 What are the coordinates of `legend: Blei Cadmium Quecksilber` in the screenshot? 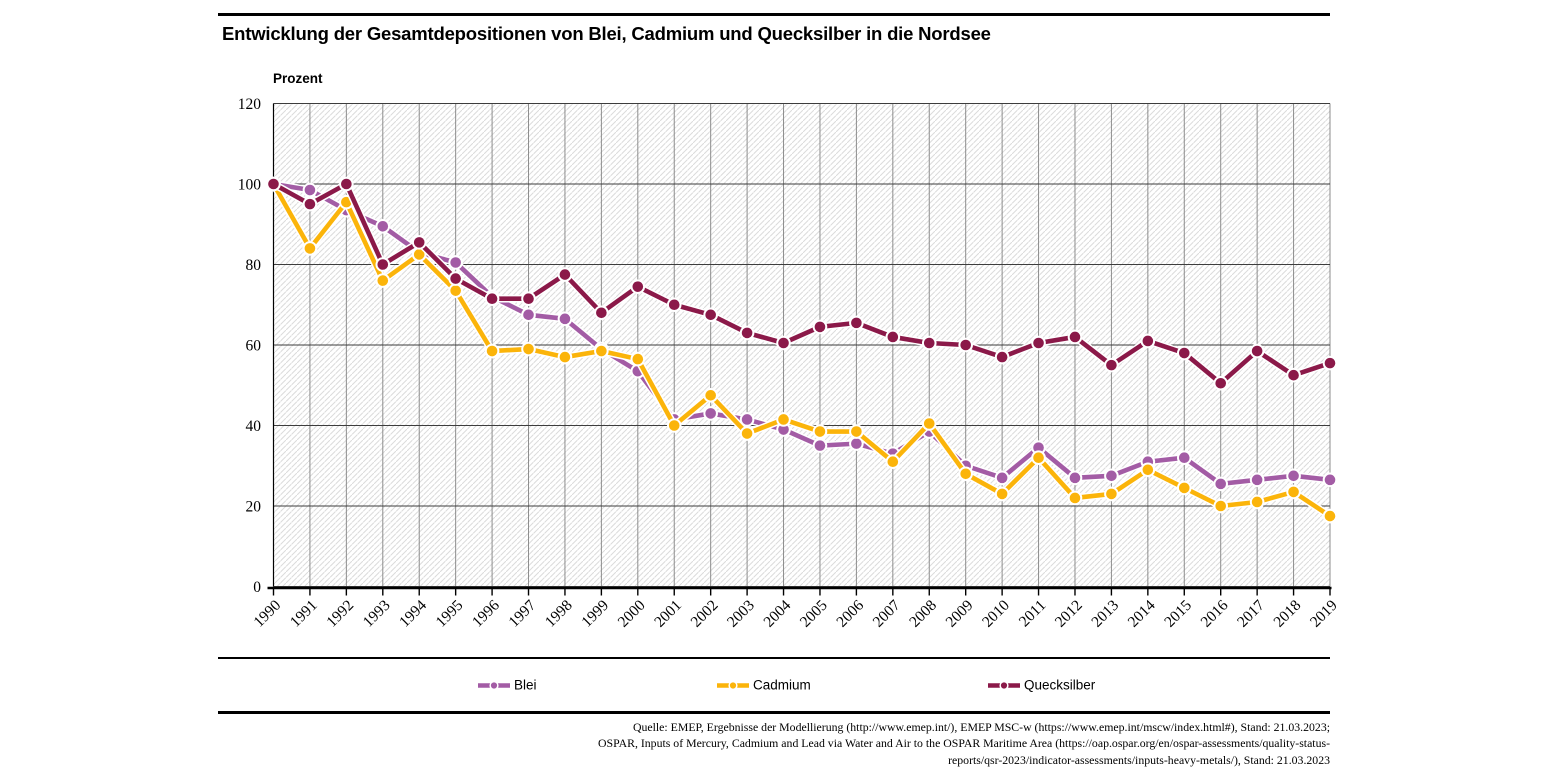 It's located at (774, 685).